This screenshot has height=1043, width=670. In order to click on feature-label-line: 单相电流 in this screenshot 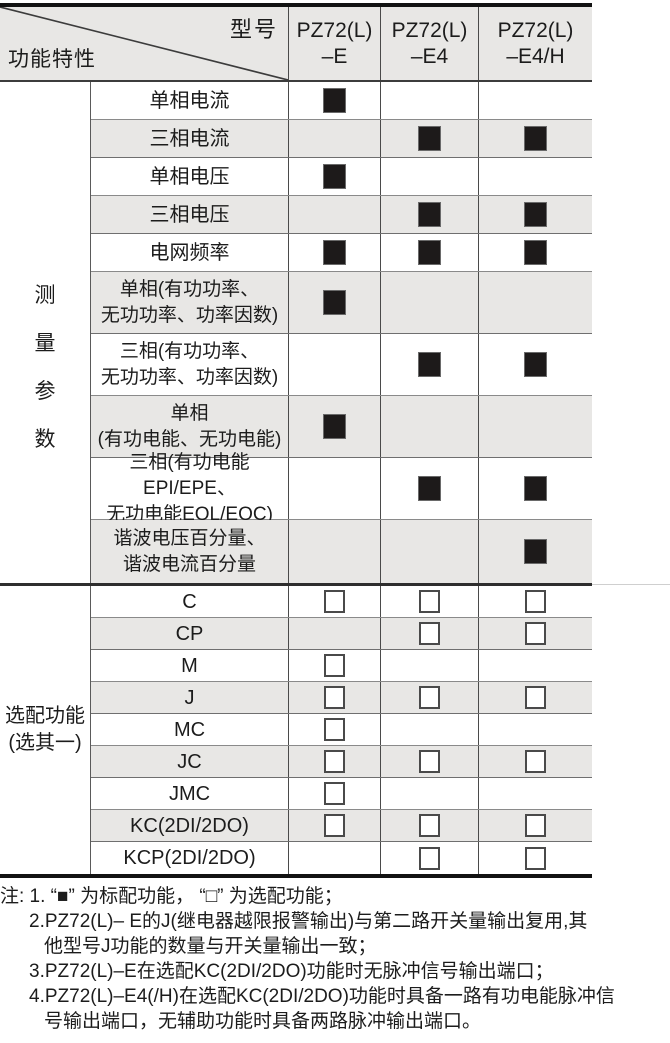, I will do `click(189, 100)`.